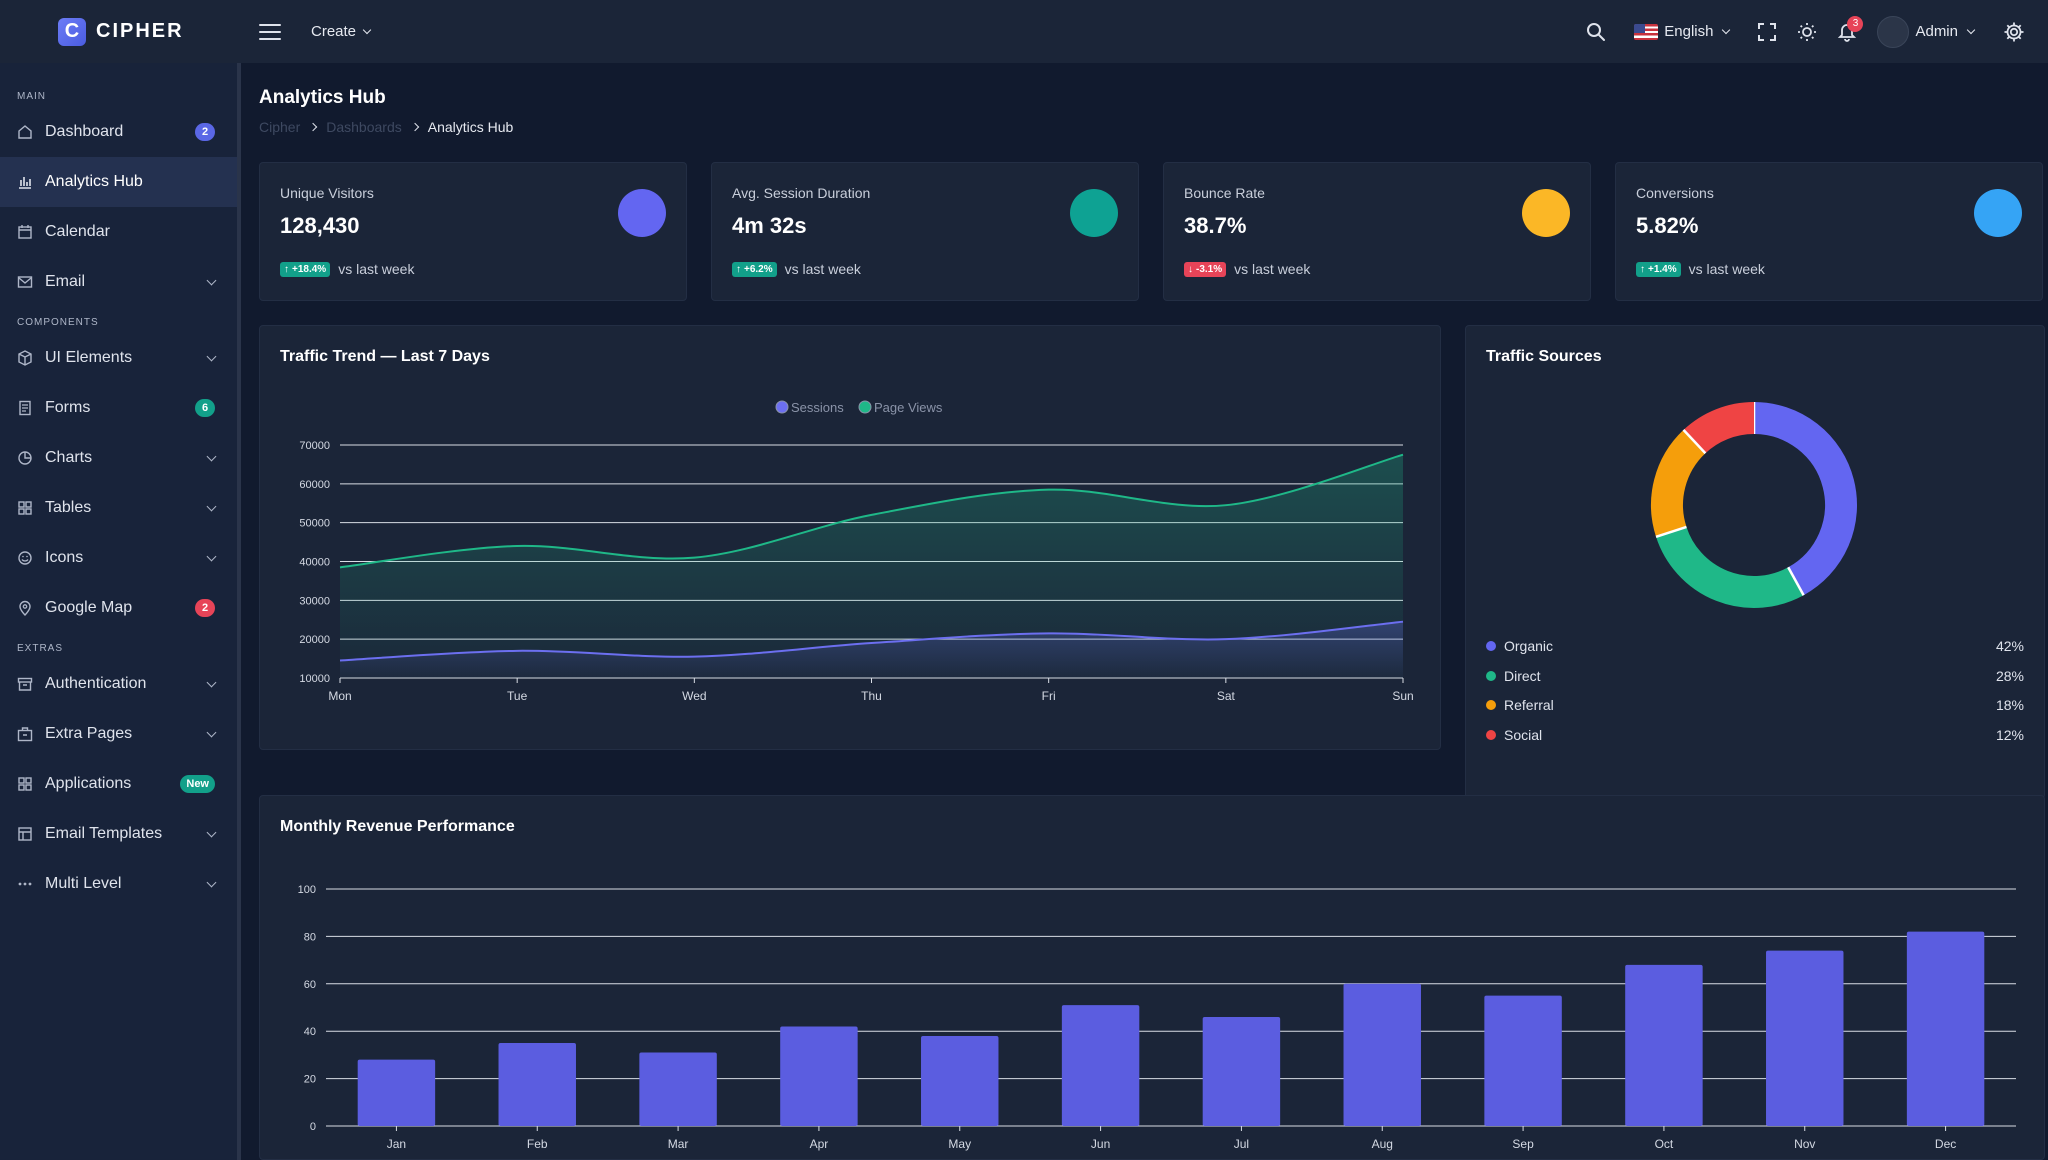 The image size is (2048, 1160). I want to click on bar-jul, so click(1241, 1071).